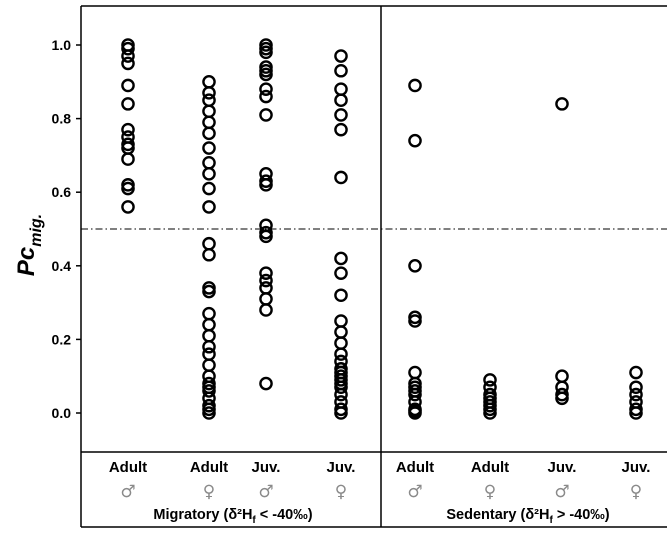  I want to click on y-tick-label: 0.2, so click(62, 339).